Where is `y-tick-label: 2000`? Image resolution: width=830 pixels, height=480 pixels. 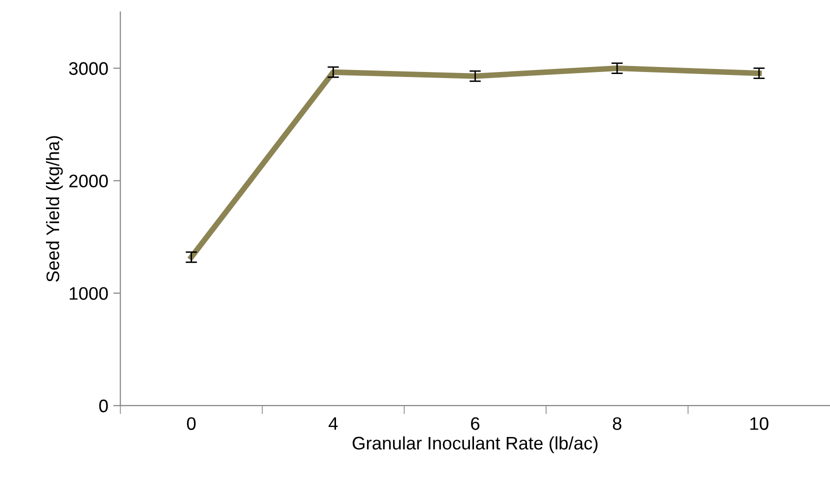
y-tick-label: 2000 is located at coordinates (88, 181).